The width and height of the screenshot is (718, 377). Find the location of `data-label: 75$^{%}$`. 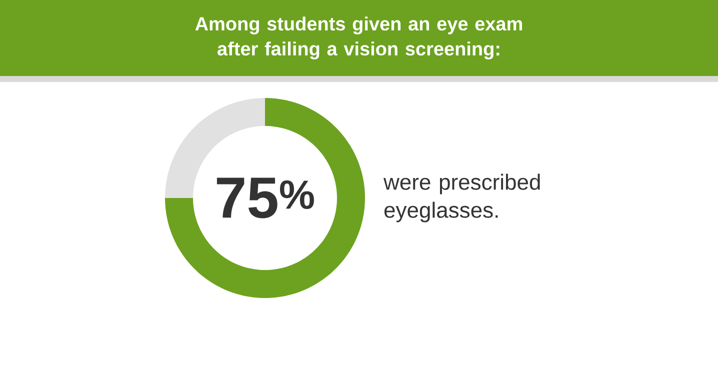

data-label: 75$^{%}$ is located at coordinates (265, 198).